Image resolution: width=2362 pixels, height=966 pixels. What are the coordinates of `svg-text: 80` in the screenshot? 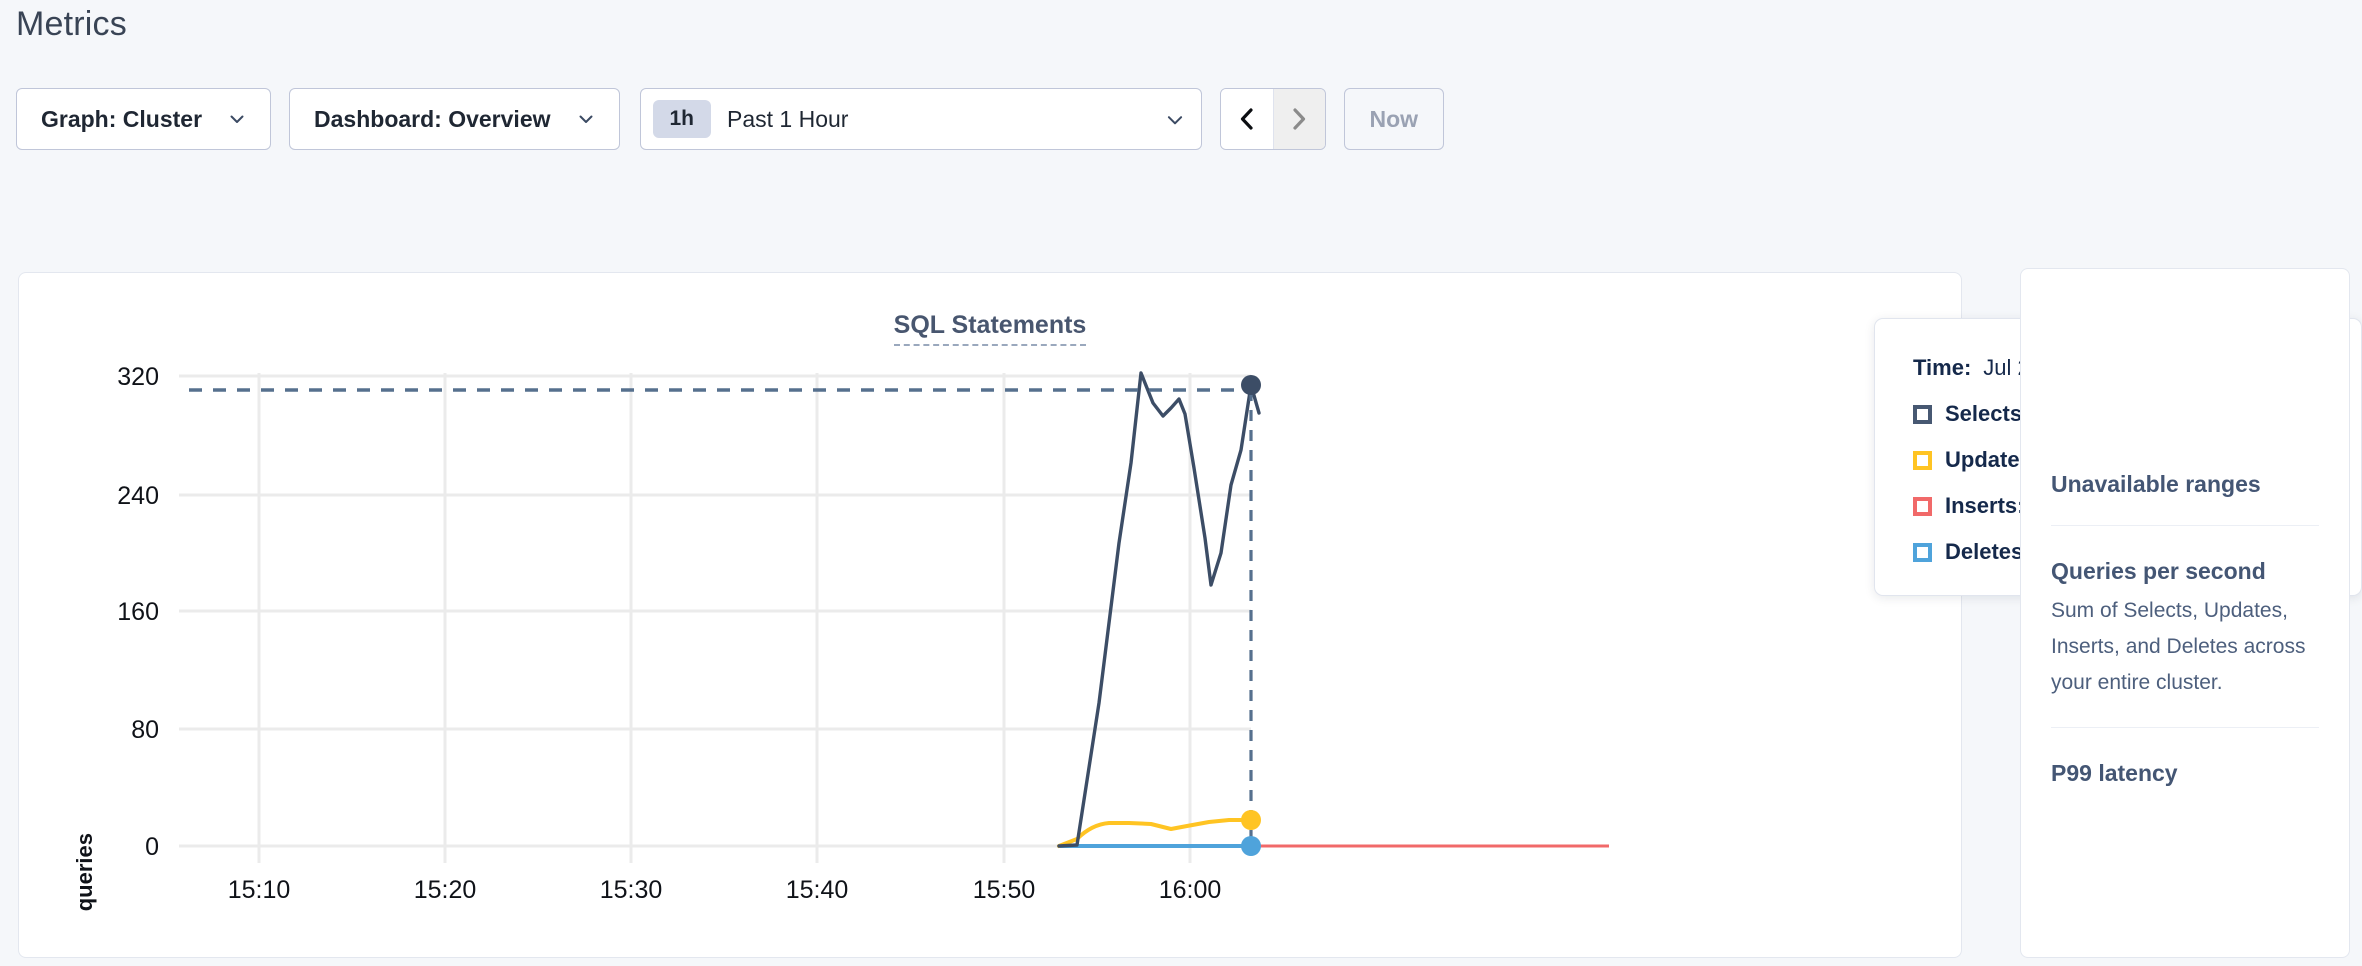 It's located at (145, 730).